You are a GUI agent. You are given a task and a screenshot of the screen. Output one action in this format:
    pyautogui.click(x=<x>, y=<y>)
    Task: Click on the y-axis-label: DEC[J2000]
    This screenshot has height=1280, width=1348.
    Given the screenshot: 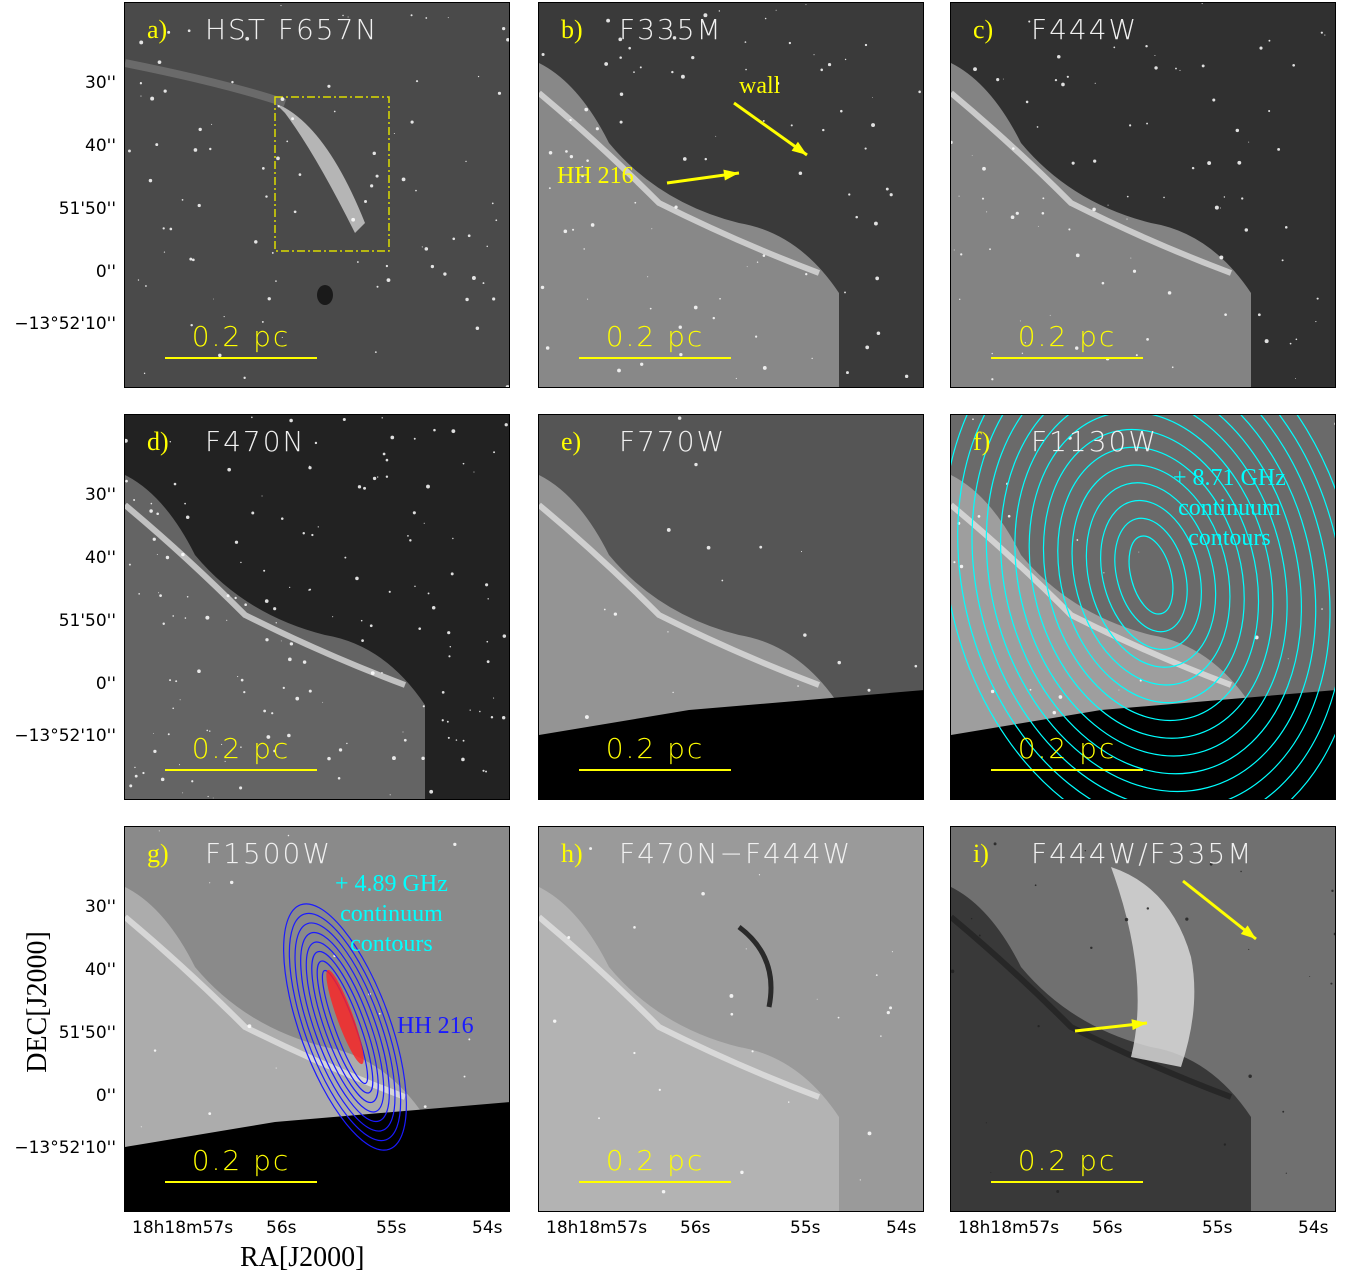 What is the action you would take?
    pyautogui.click(x=37, y=1002)
    